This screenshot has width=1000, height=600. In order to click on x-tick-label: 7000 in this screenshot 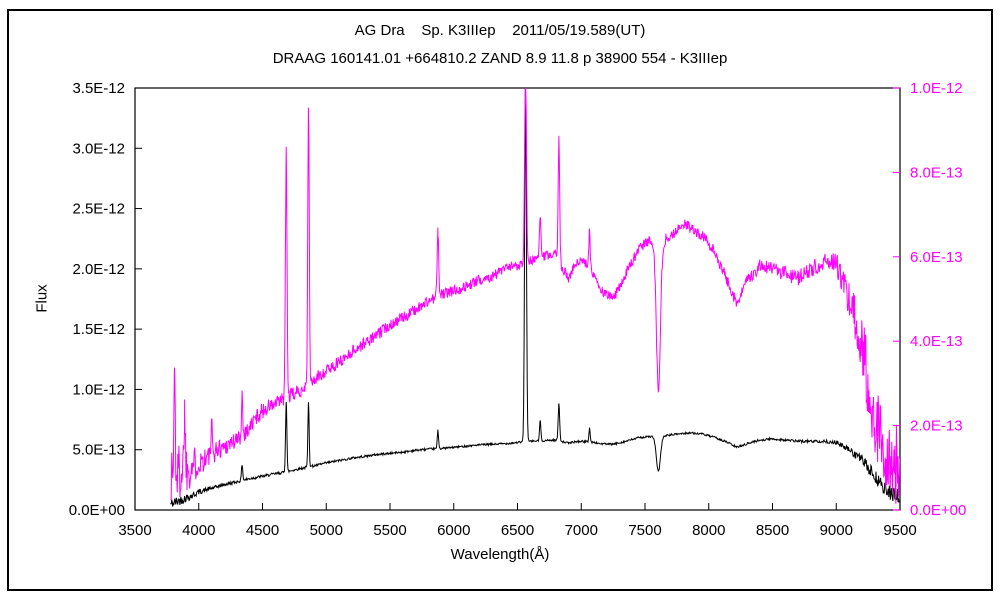, I will do `click(581, 530)`.